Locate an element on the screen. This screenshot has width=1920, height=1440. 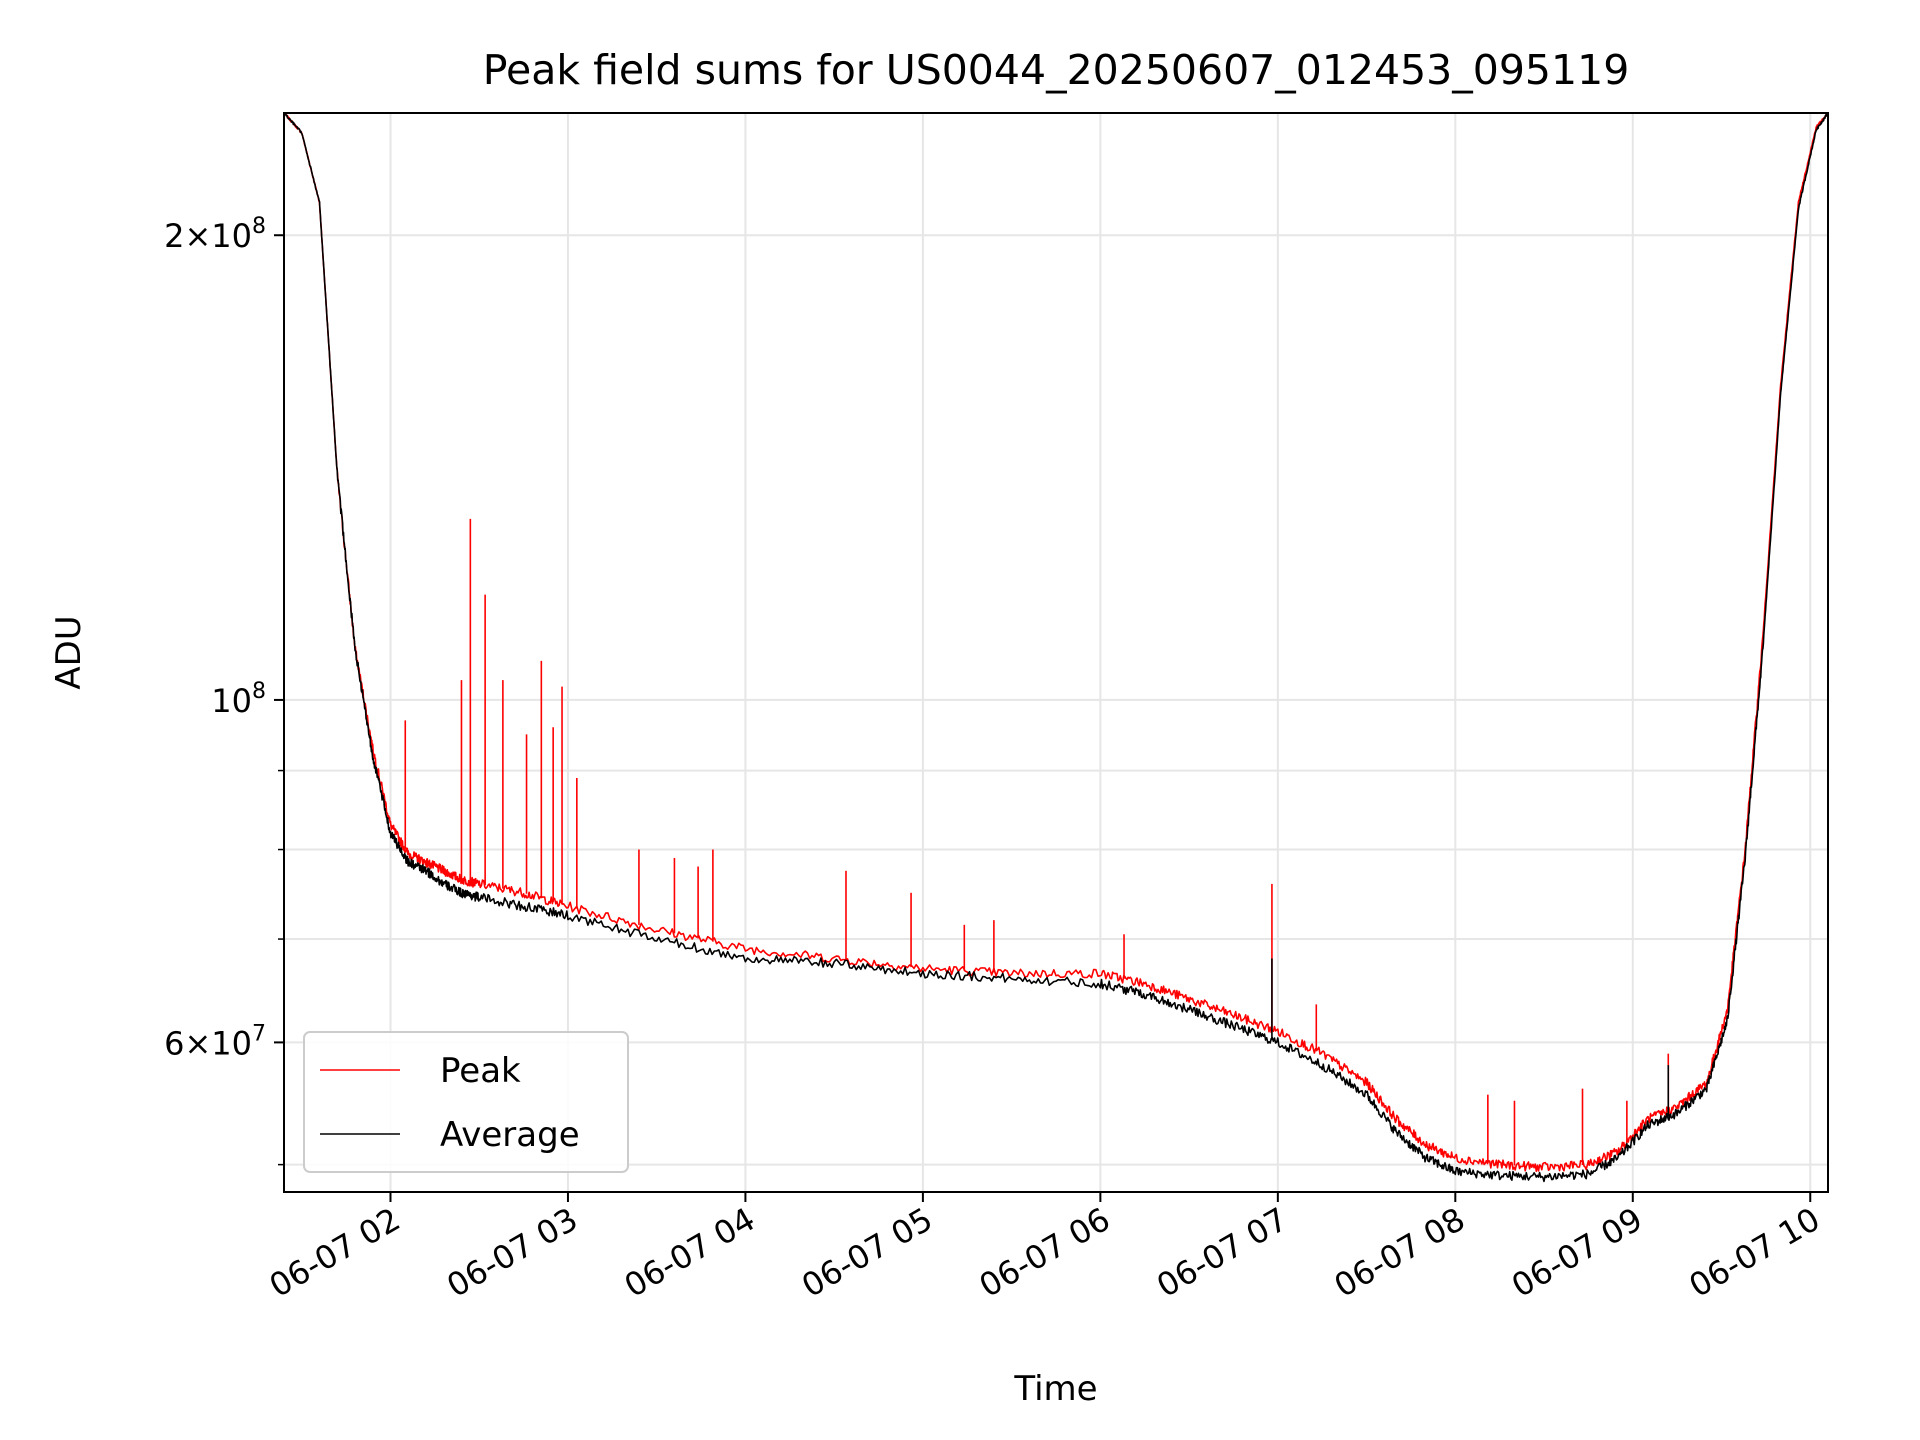
legend: Peak Average is located at coordinates (466, 1102).